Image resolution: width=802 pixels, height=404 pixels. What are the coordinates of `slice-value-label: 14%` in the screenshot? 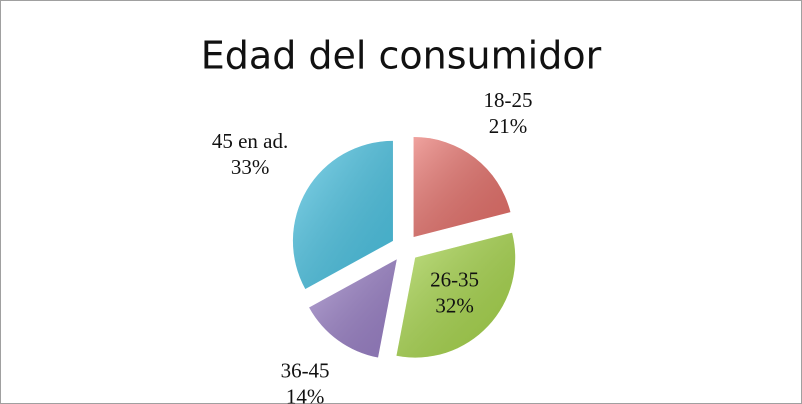 It's located at (305, 394).